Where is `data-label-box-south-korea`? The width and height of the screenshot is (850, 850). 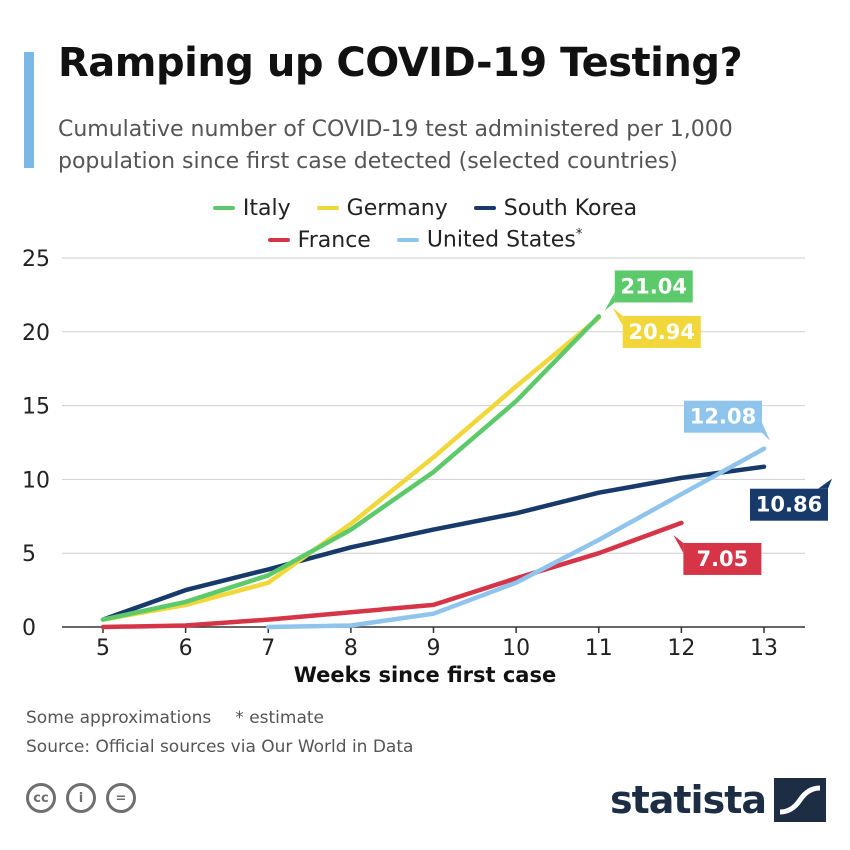 data-label-box-south-korea is located at coordinates (789, 504).